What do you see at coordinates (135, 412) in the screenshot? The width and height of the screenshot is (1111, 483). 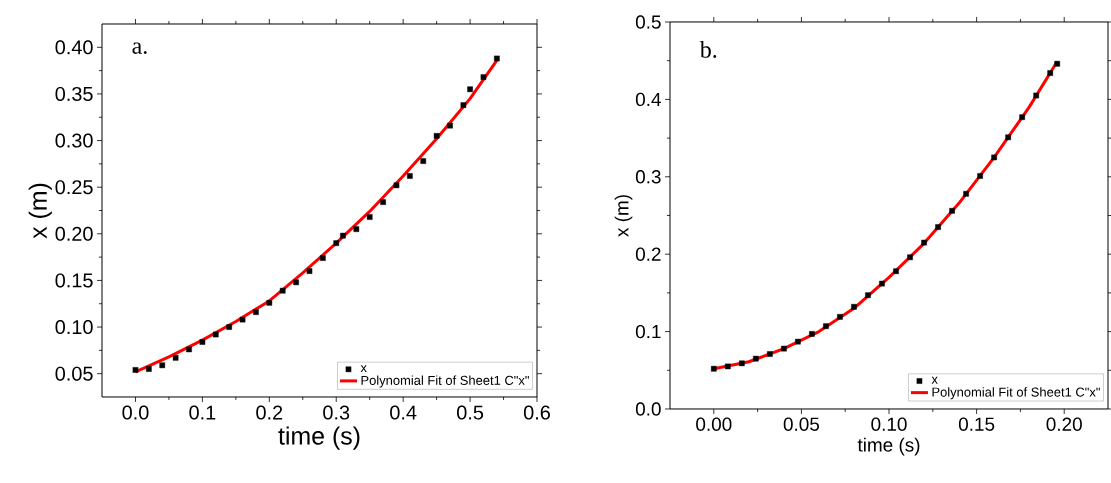 I see `x-tick-label: 0.0` at bounding box center [135, 412].